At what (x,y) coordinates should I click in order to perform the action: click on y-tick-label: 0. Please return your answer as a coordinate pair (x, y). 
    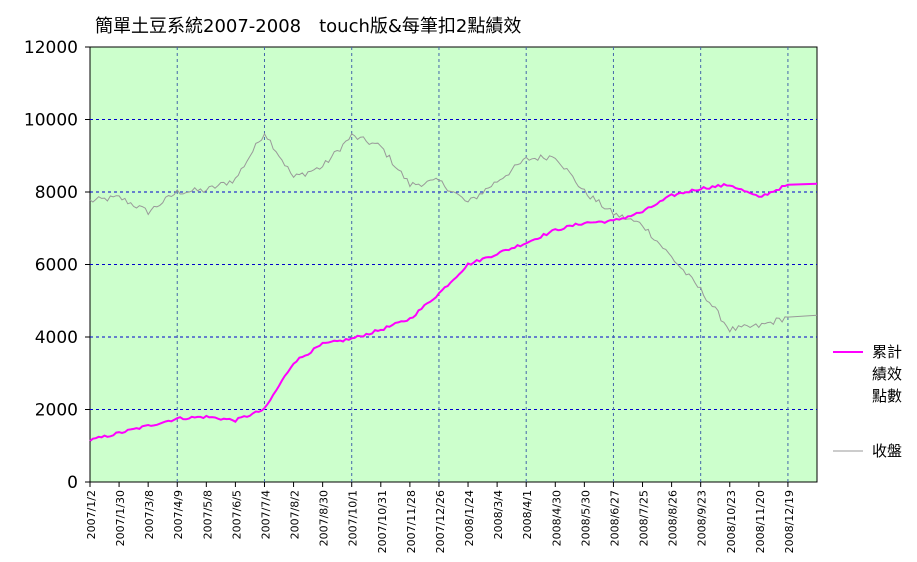
    Looking at the image, I should click on (72, 483).